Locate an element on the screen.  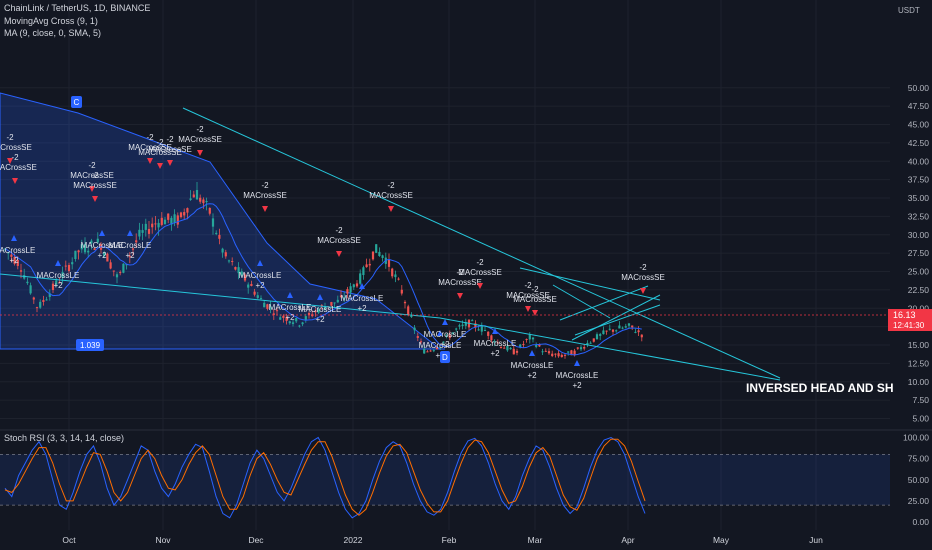
oscillator-label: Stoch RSI (3, 3, 14, 14, close) is located at coordinates (64, 438).